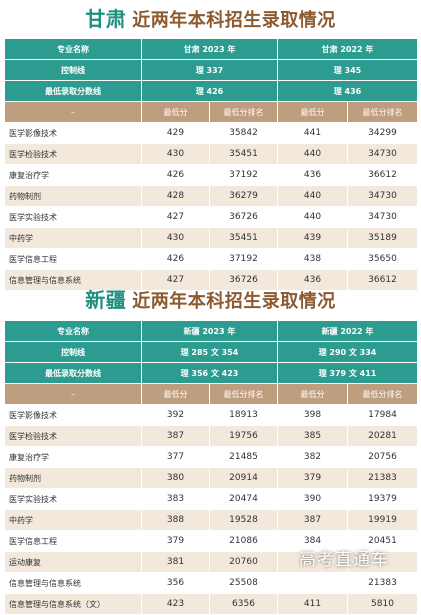 Image resolution: width=421 pixels, height=615 pixels. I want to click on xinjiang-header-2023: 新疆 2023 年, so click(209, 331).